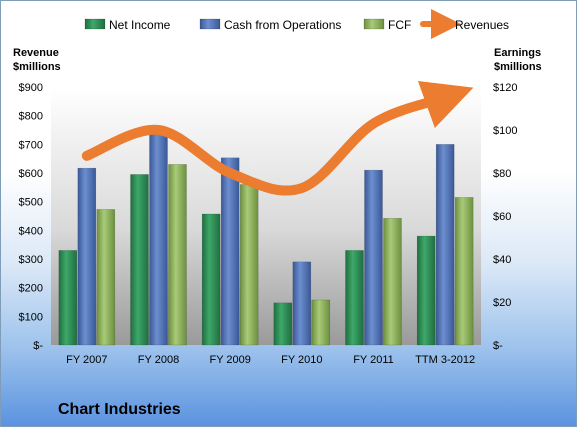  Describe the element at coordinates (374, 24) in the screenshot. I see `legend-swatch-fcf` at that location.